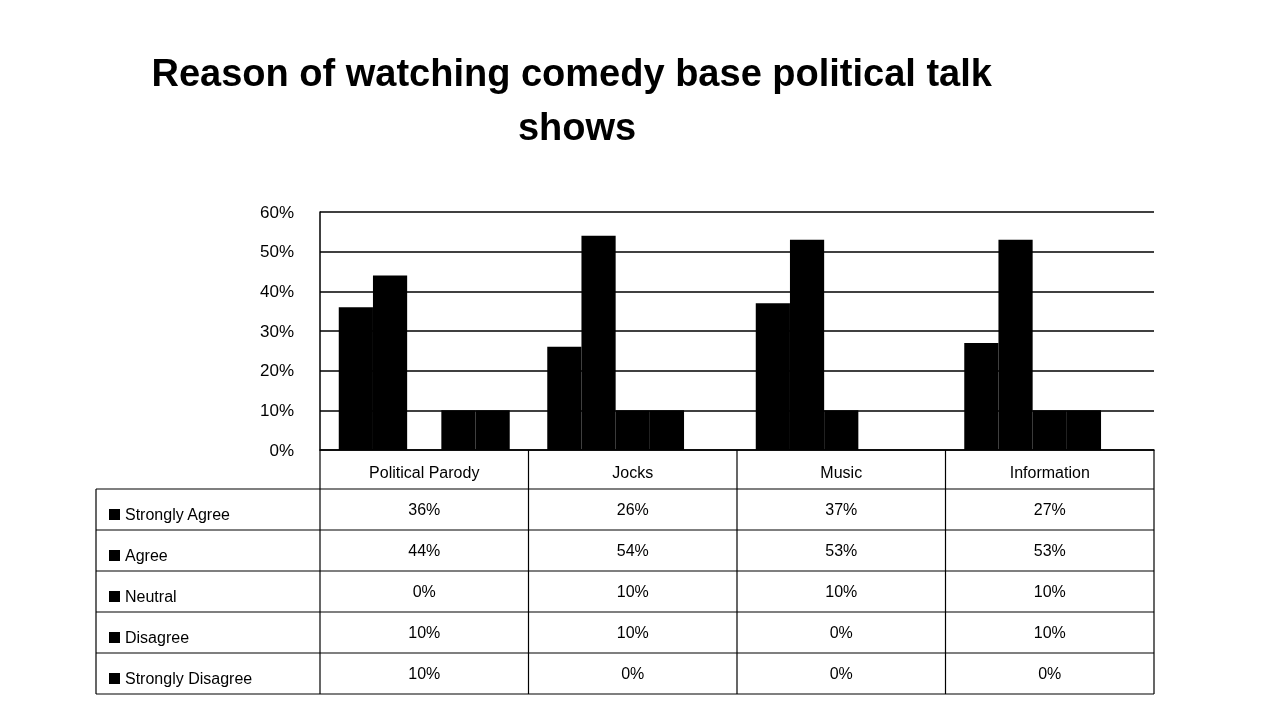 This screenshot has width=1264, height=710. What do you see at coordinates (276, 252) in the screenshot?
I see `y-tick-label: 50%` at bounding box center [276, 252].